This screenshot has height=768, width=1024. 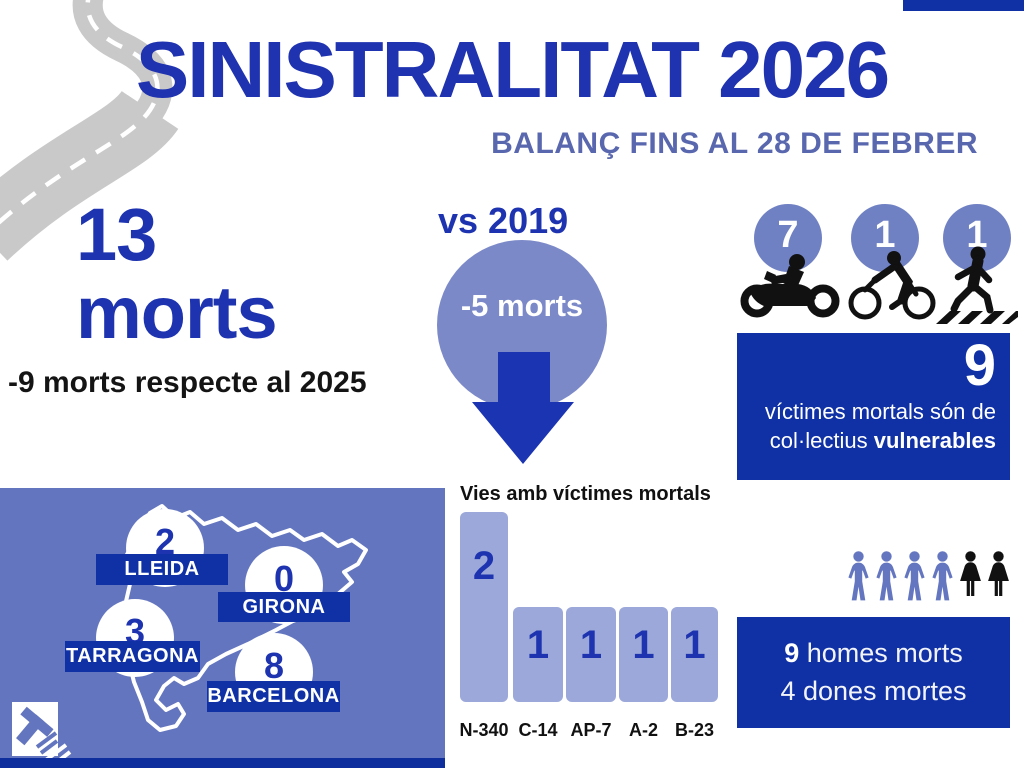 I want to click on bar-label-A-2: A-2, so click(x=643, y=730).